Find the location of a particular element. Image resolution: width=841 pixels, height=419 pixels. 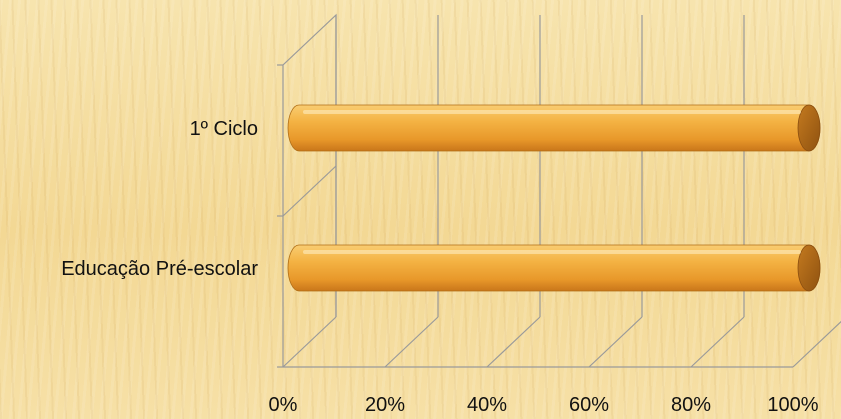

x-tick-label: 20% is located at coordinates (385, 405).